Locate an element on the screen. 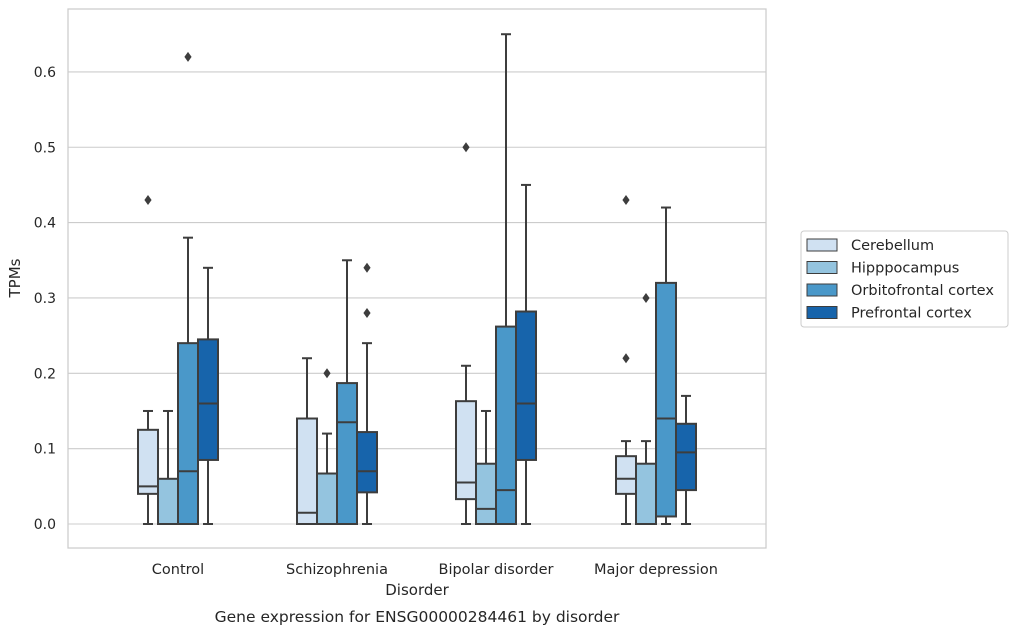  x-tick-label: Bipolar disorder is located at coordinates (496, 570).